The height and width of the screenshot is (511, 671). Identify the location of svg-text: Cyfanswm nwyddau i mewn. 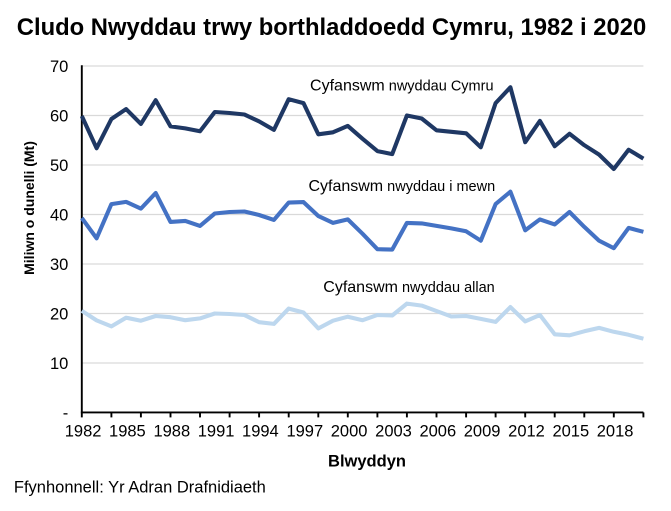
(401, 186).